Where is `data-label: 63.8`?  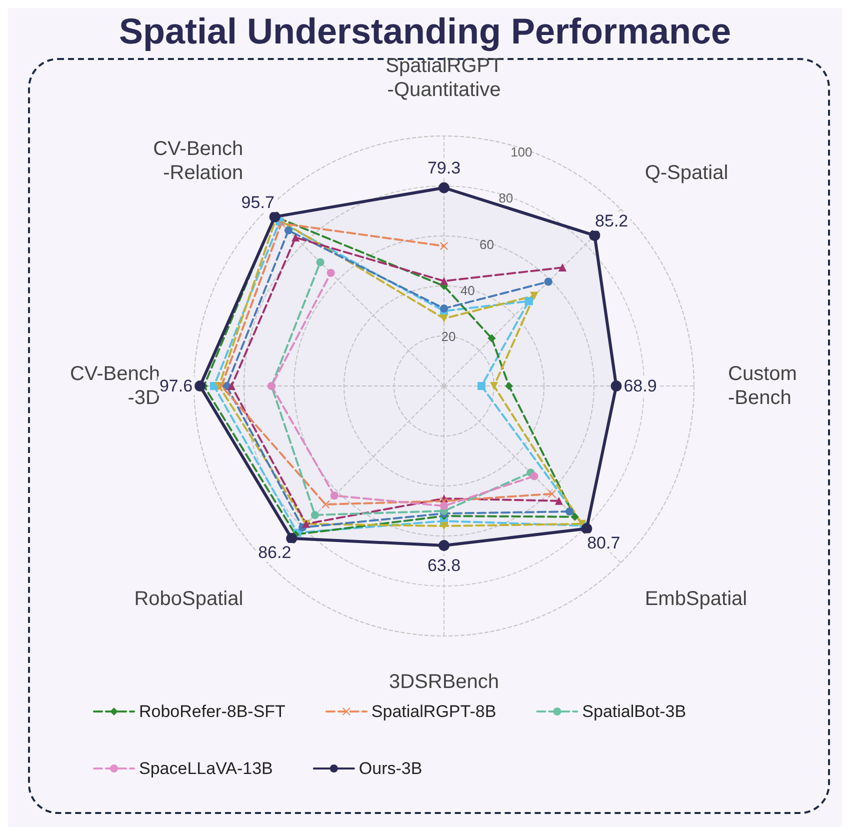
data-label: 63.8 is located at coordinates (444, 565).